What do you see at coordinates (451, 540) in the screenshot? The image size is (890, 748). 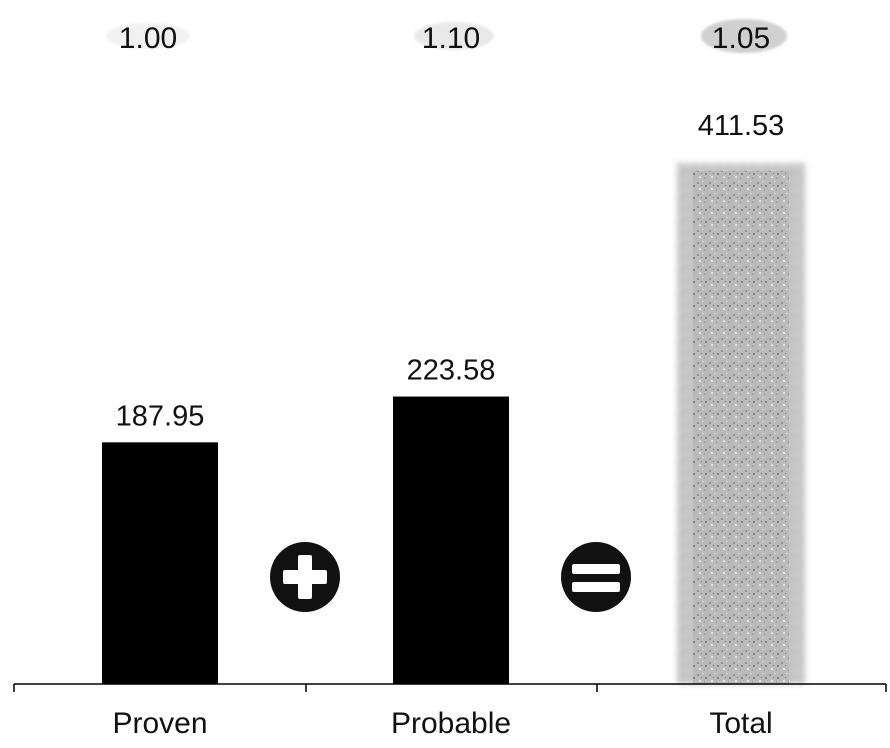 I see `bar-probable` at bounding box center [451, 540].